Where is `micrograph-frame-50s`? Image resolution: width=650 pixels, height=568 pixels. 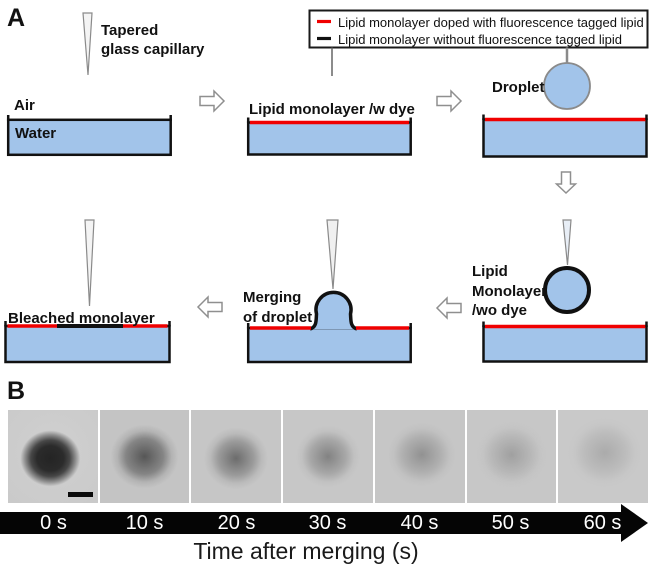
micrograph-frame-50s is located at coordinates (511, 456).